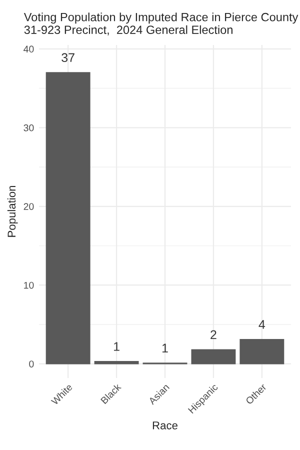 This screenshot has width=300, height=450. I want to click on annotation: 4, so click(262, 324).